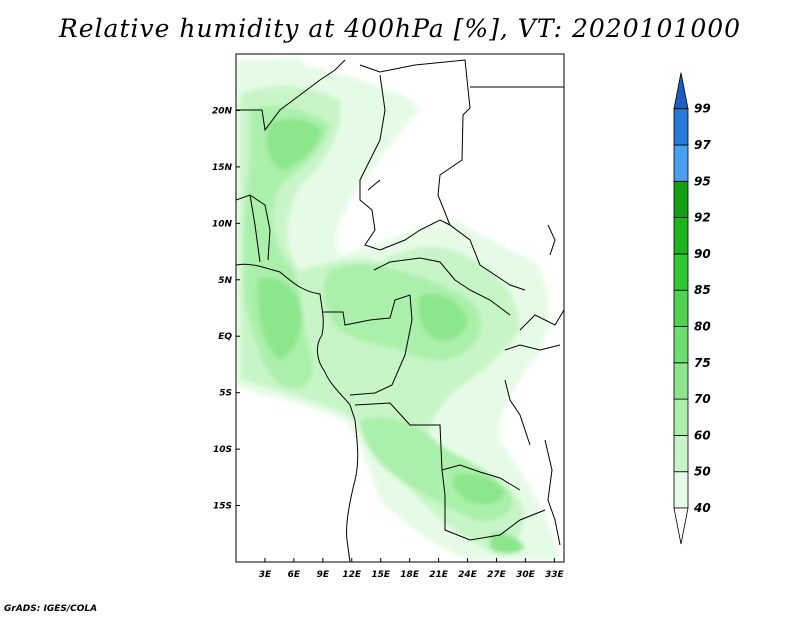 The image size is (800, 618). Describe the element at coordinates (412, 569) in the screenshot. I see `longitude-axis: 3E 6E 9E 12E 15E 18E 21E 24E 27E 30E 33E` at that location.